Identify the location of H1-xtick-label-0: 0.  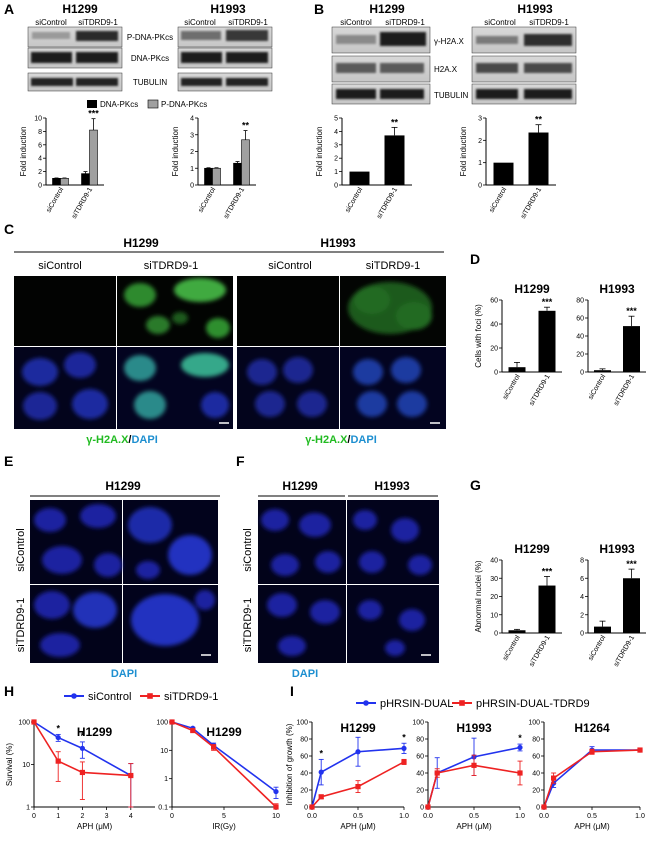
(34, 816).